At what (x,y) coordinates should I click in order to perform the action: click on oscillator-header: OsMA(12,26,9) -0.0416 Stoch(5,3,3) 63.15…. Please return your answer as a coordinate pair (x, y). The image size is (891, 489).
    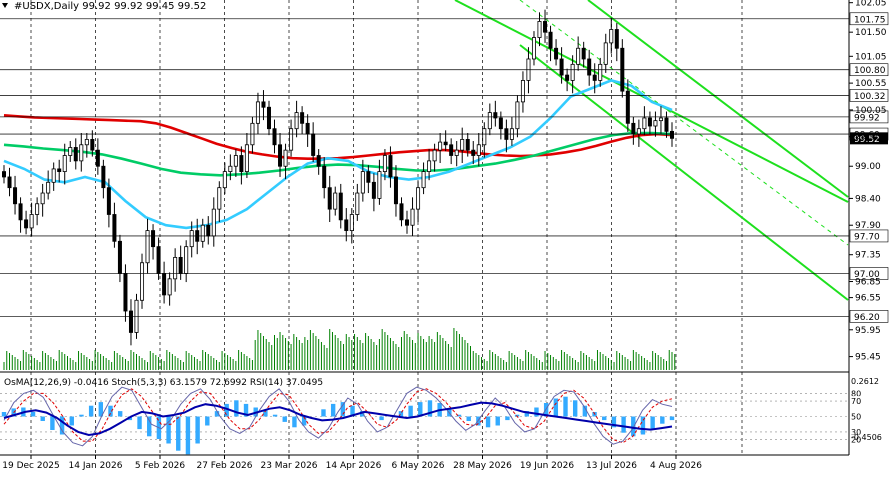
    Looking at the image, I should click on (163, 383).